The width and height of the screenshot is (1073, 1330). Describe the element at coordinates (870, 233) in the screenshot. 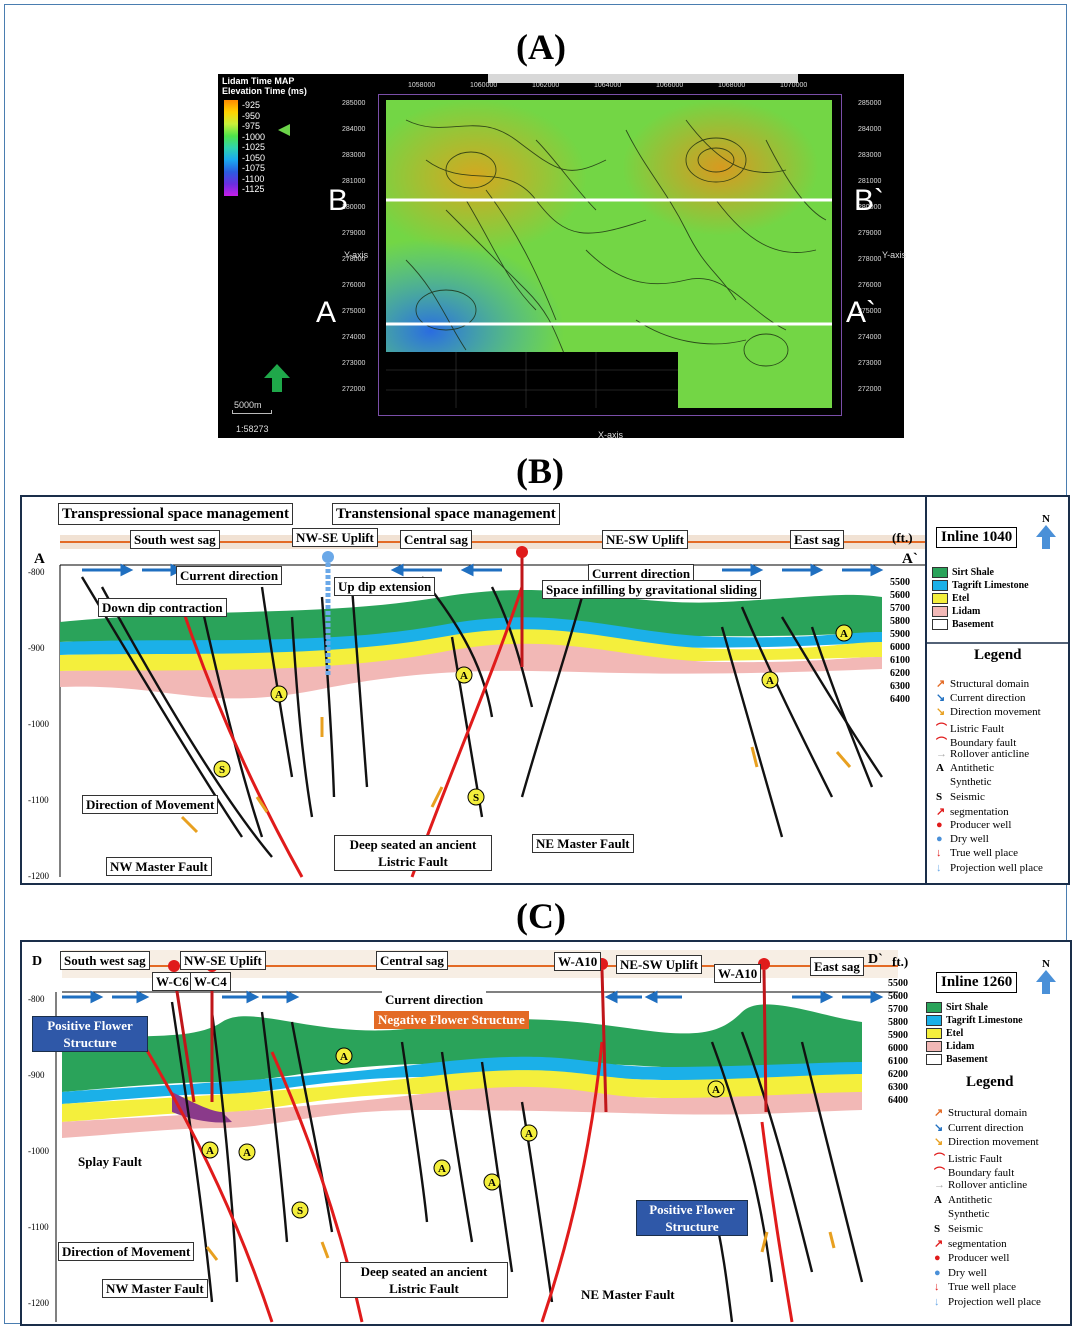

I see `y-tick-label-right: 279000` at that location.